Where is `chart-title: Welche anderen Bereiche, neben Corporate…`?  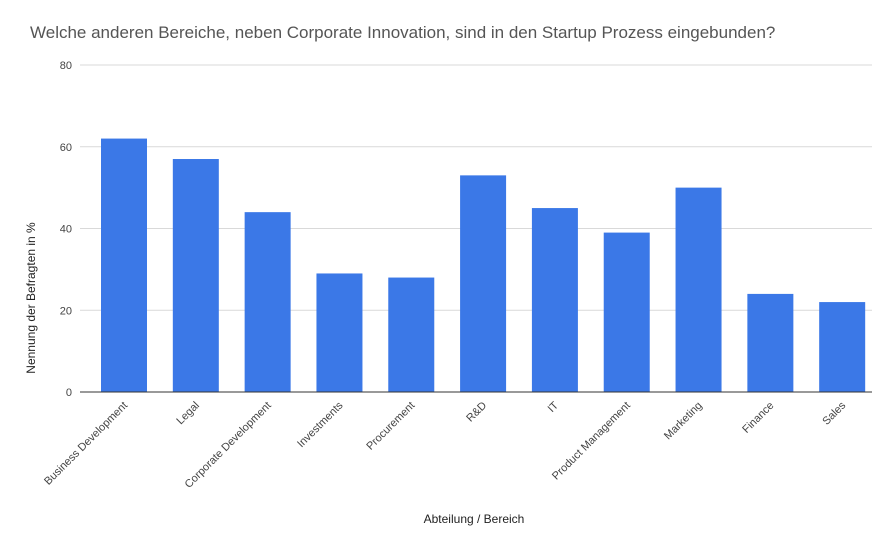
chart-title: Welche anderen Bereiche, neben Corporate… is located at coordinates (402, 32).